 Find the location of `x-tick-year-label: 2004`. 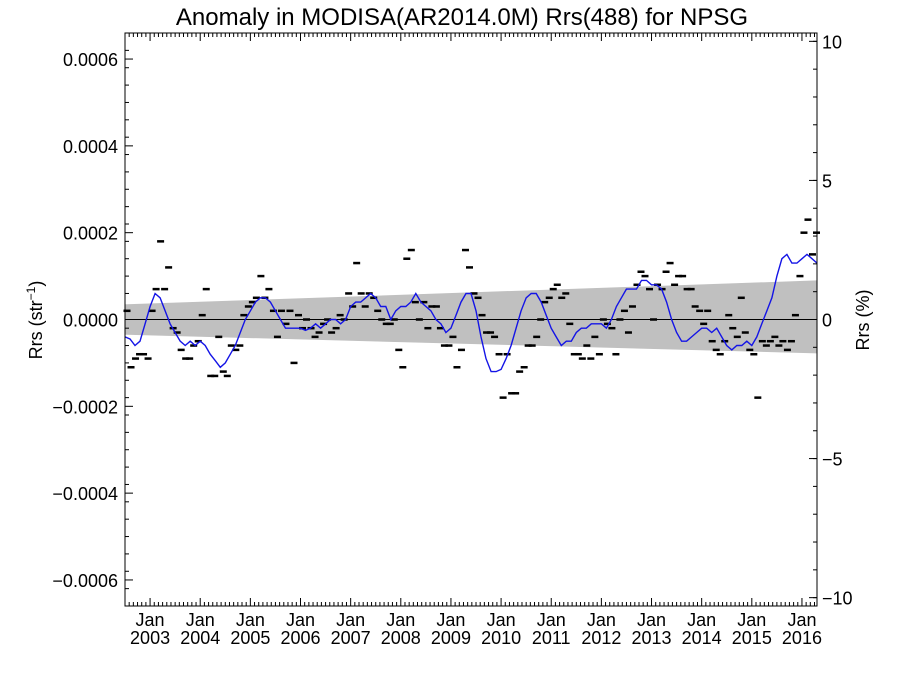

x-tick-year-label: 2004 is located at coordinates (200, 638).